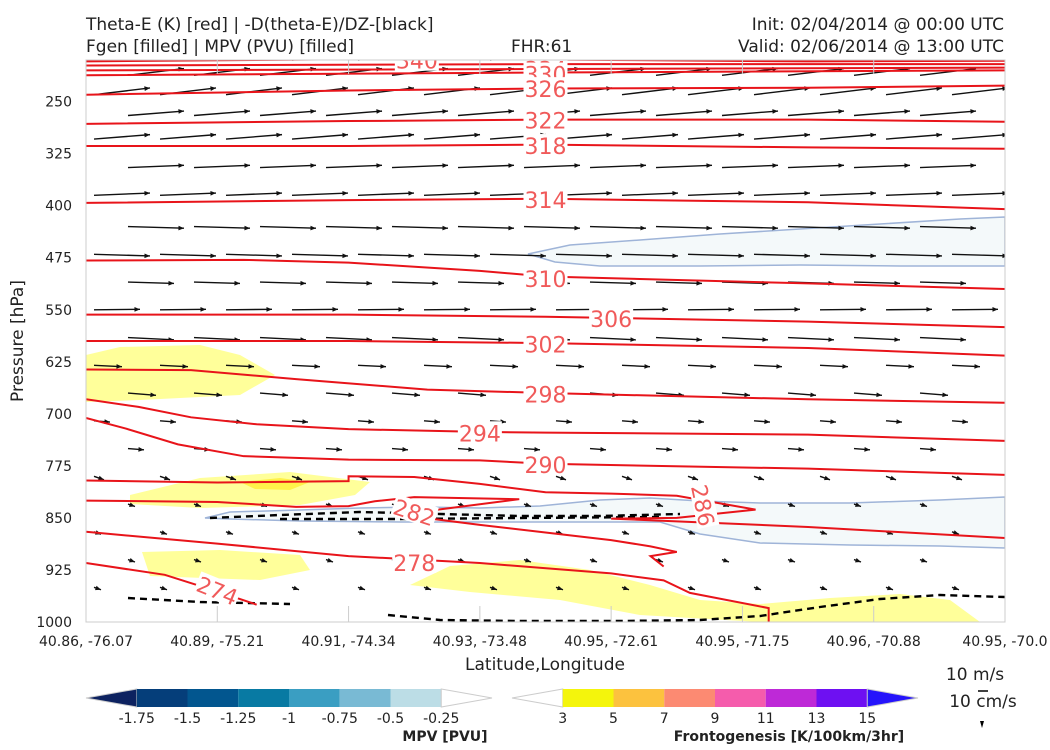 The height and width of the screenshot is (750, 1050). I want to click on wind-reference-vertical-label: 10 cm/s, so click(983, 702).